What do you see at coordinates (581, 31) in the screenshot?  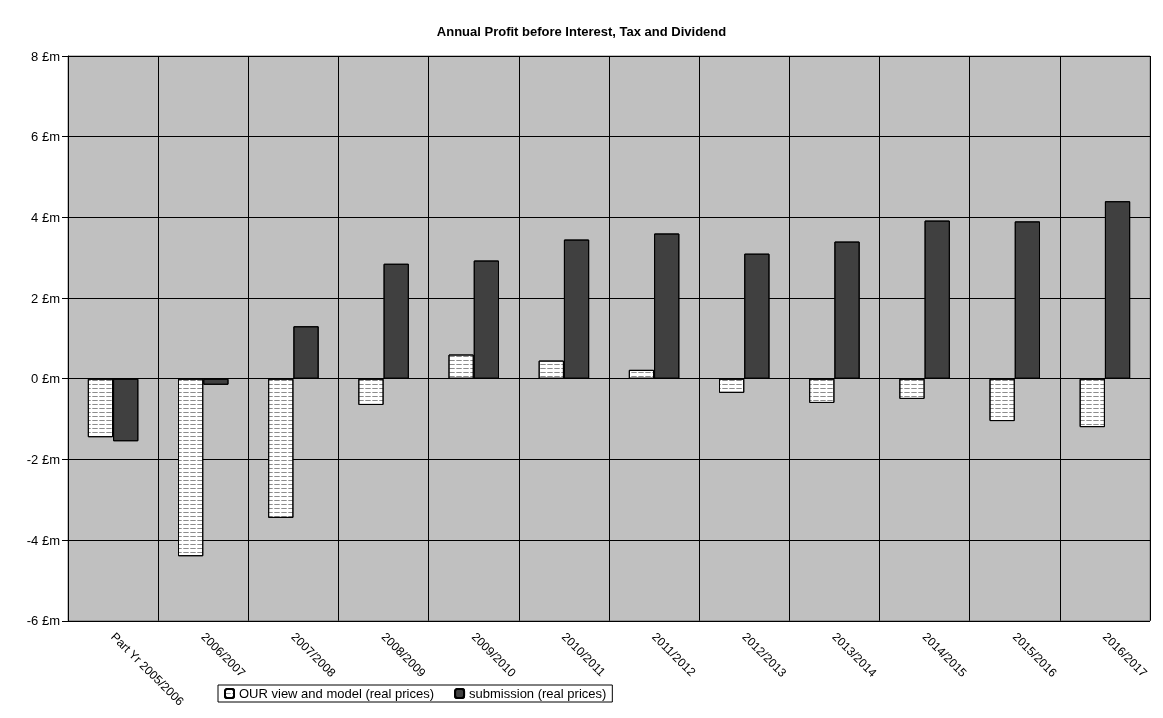 I see `chart-title: Annual Profit before Interest, Tax and Dividend` at bounding box center [581, 31].